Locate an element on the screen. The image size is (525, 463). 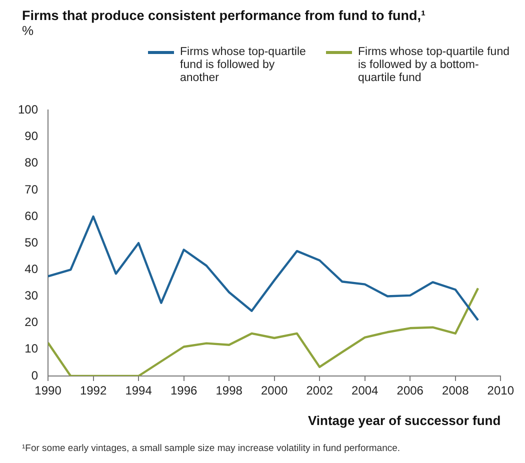
legend-label: Firms whose top-quartile fund is followed by a bottom-quartile fund is located at coordinates (434, 65).